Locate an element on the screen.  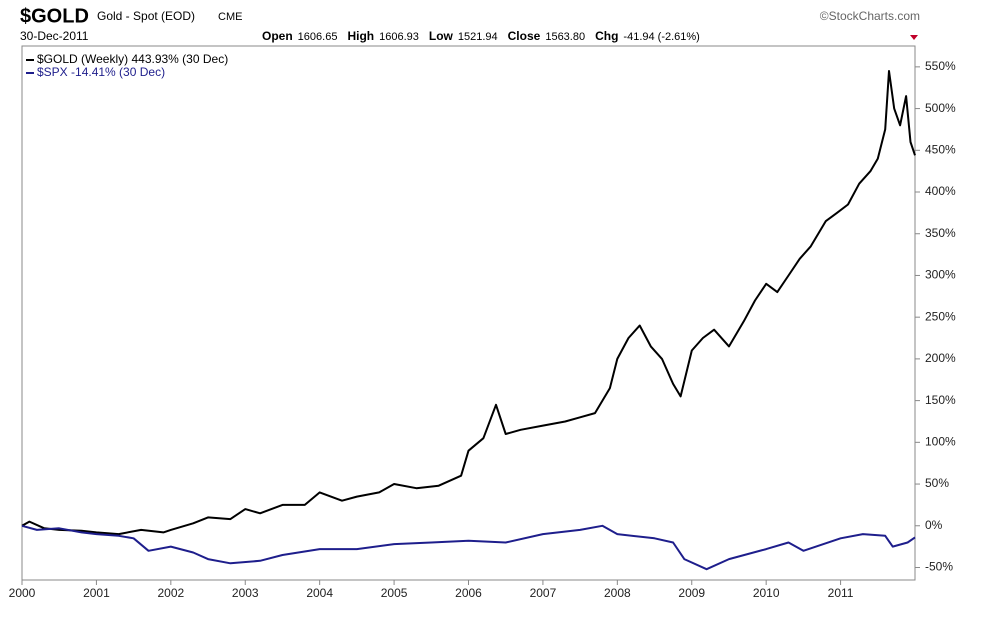
legend-label: $GOLD (Weekly) 443.93% (30 Dec) is located at coordinates (132, 59).